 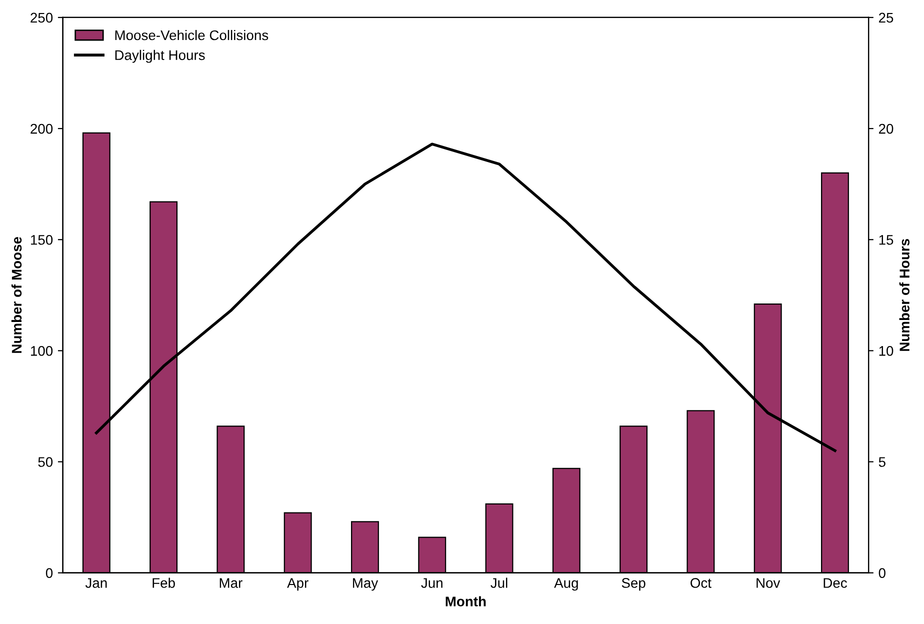 I want to click on y2-tick-label: 0, so click(x=882, y=573).